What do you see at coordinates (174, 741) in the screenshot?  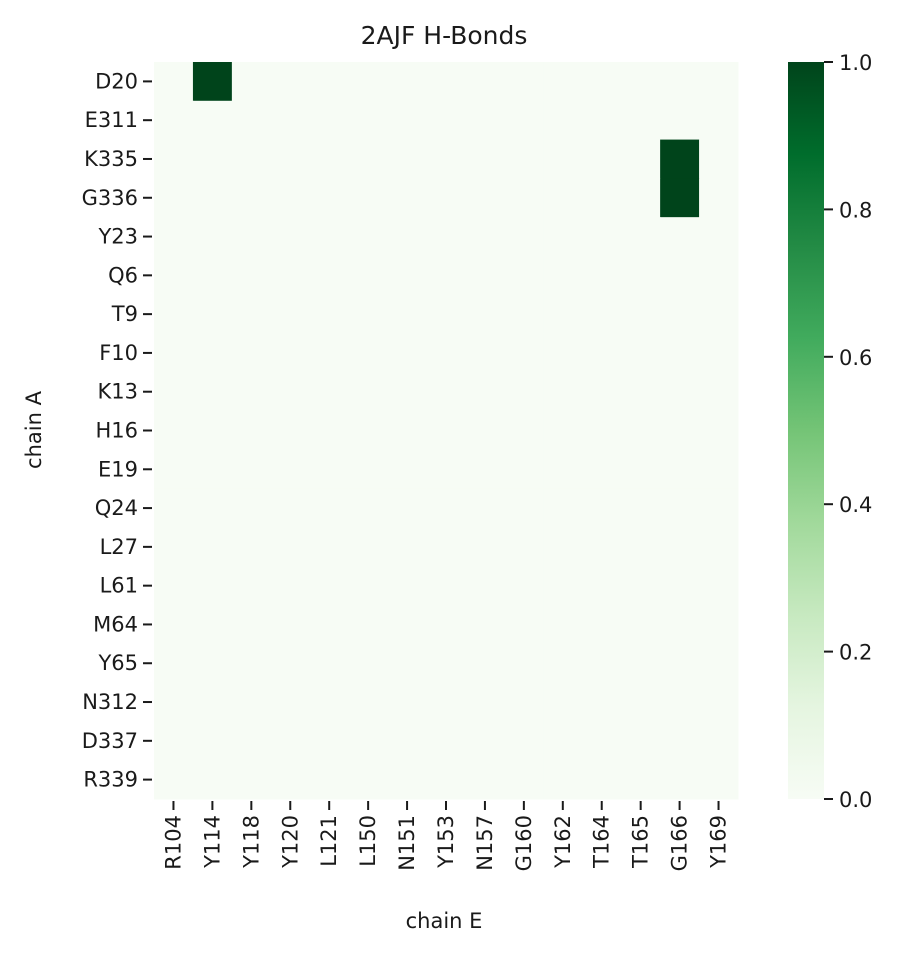 I see `heatmap-cell-D337-R104` at bounding box center [174, 741].